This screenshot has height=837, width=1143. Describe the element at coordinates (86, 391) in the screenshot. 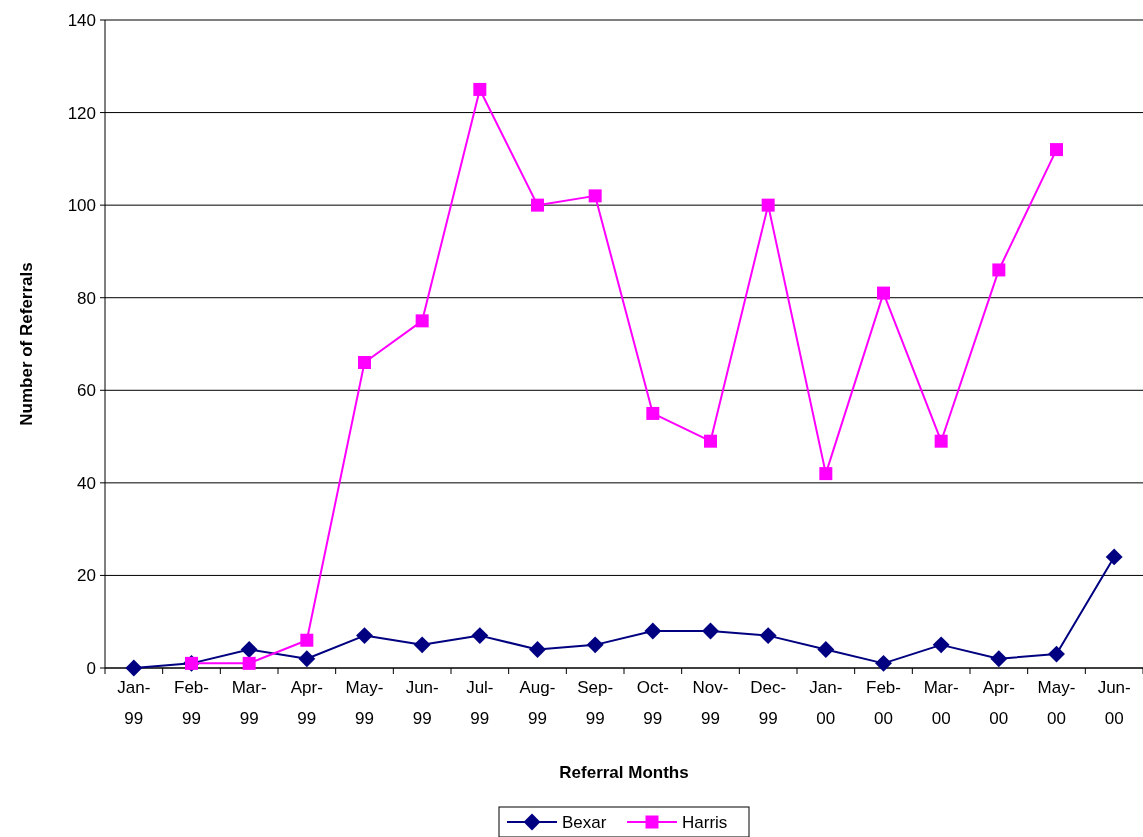

I see `y-tick-label: 60` at that location.